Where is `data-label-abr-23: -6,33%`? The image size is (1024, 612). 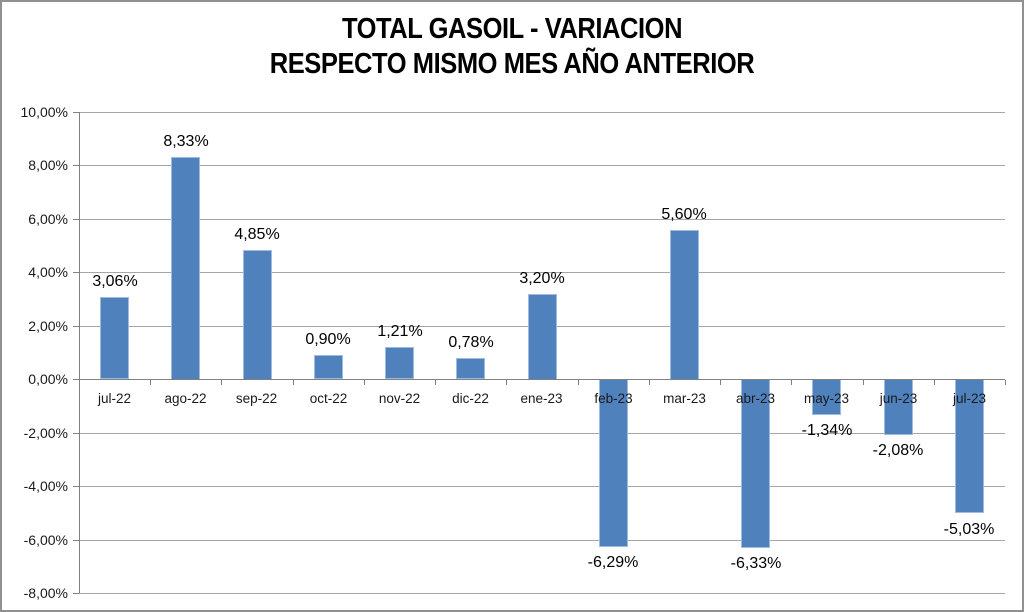 data-label-abr-23: -6,33% is located at coordinates (756, 563).